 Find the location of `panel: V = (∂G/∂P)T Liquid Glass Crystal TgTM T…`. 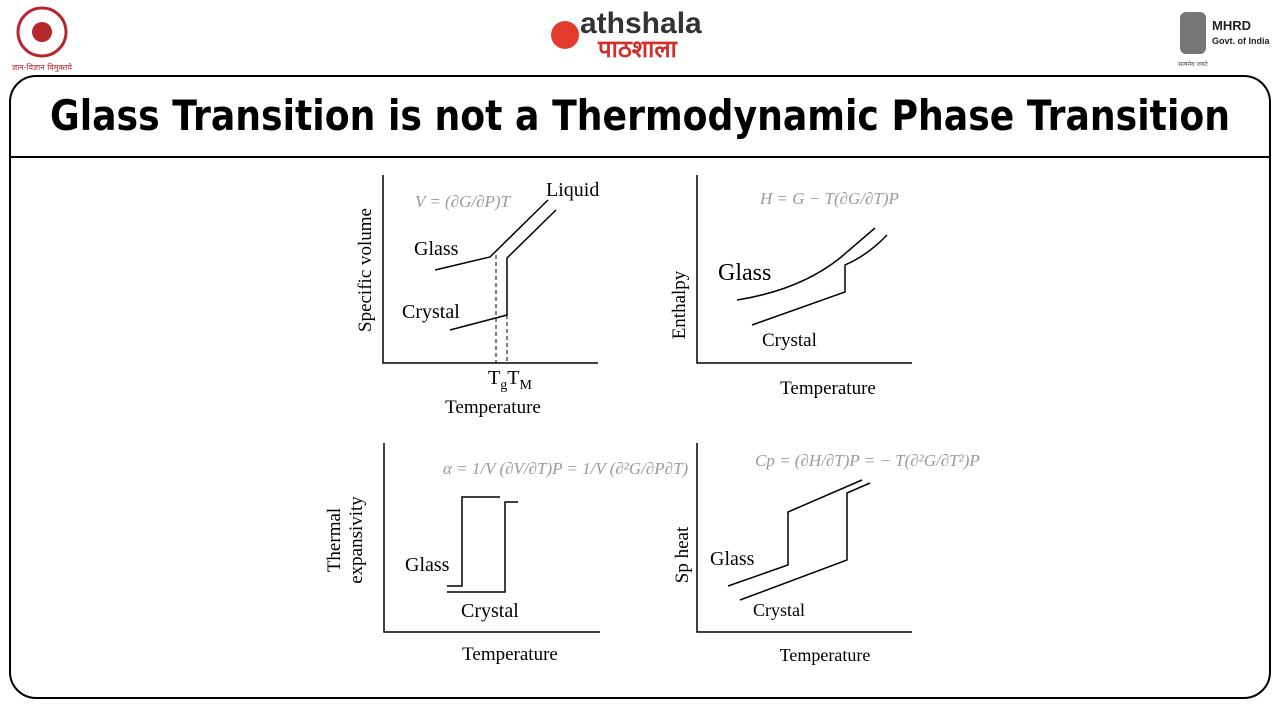

panel: V = (∂G/∂P)T Liquid Glass Crystal TgTM T… is located at coordinates (477, 296).